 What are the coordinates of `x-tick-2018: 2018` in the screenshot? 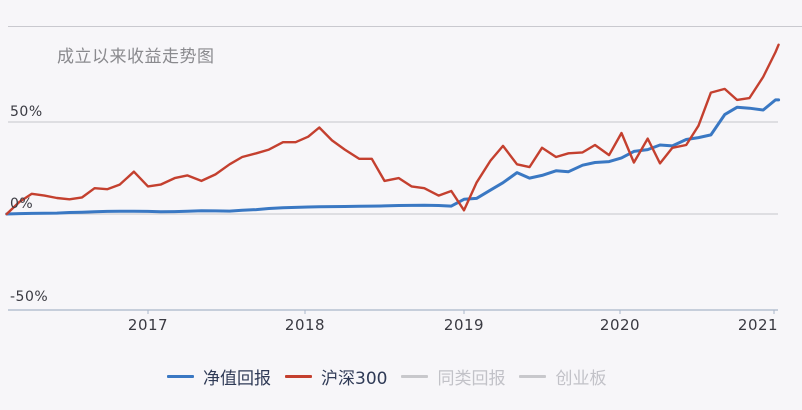 It's located at (305, 325).